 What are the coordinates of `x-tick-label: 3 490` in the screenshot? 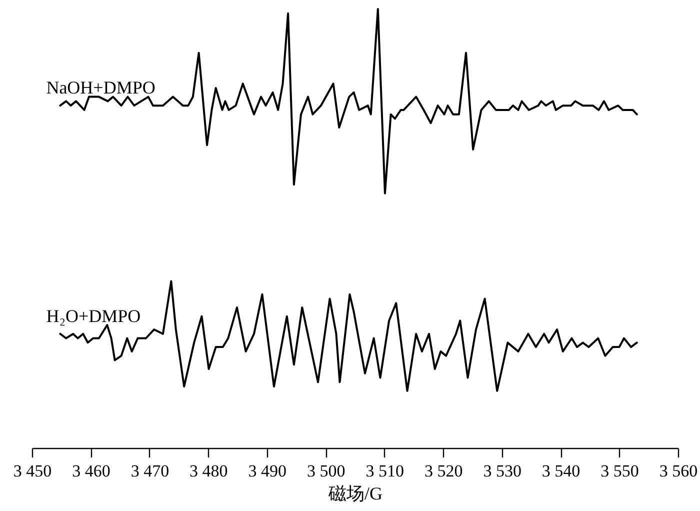 It's located at (267, 471).